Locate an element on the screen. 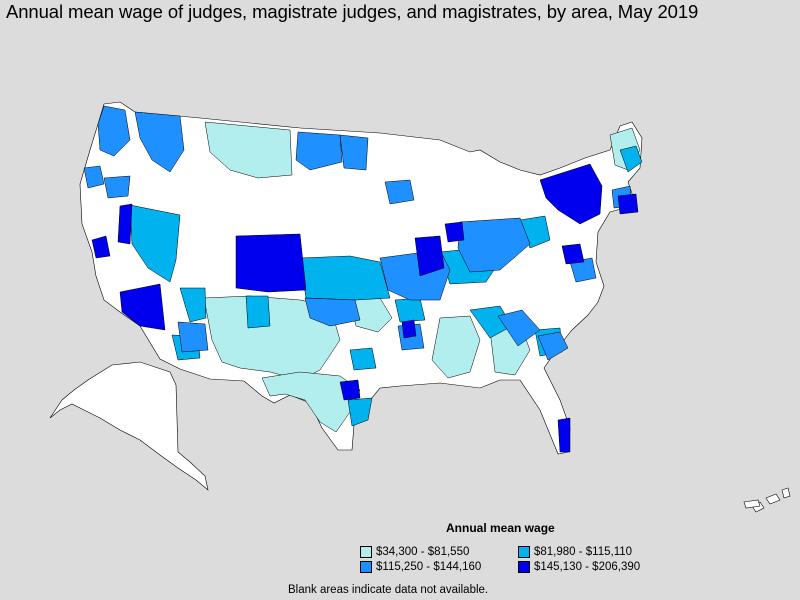 The image size is (800, 600). legend-item-tier-2: $81,980 - $115,110 is located at coordinates (575, 552).